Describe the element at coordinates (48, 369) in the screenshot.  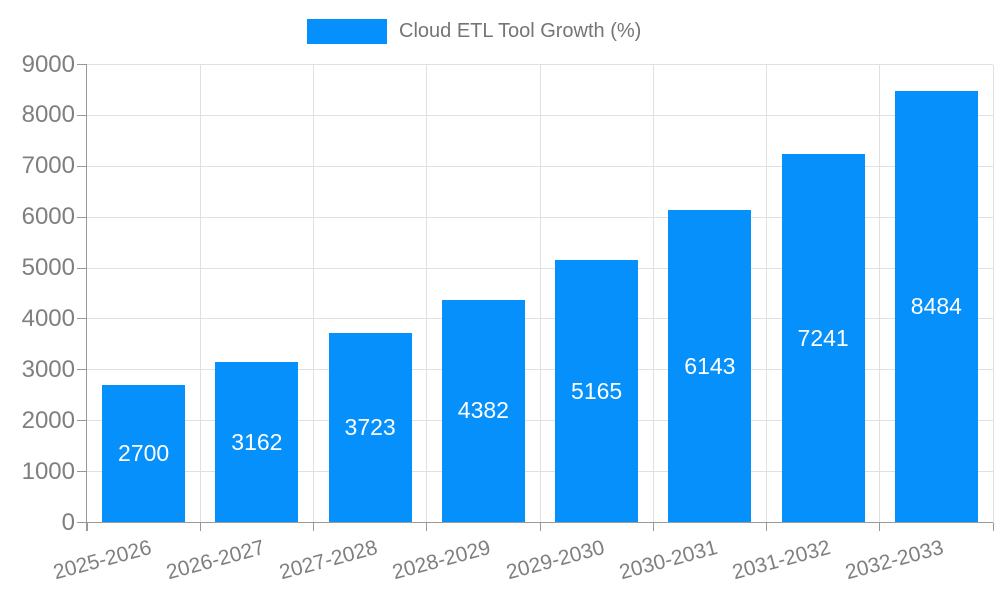
I see `y-axis-tick-label: 3000` at that location.